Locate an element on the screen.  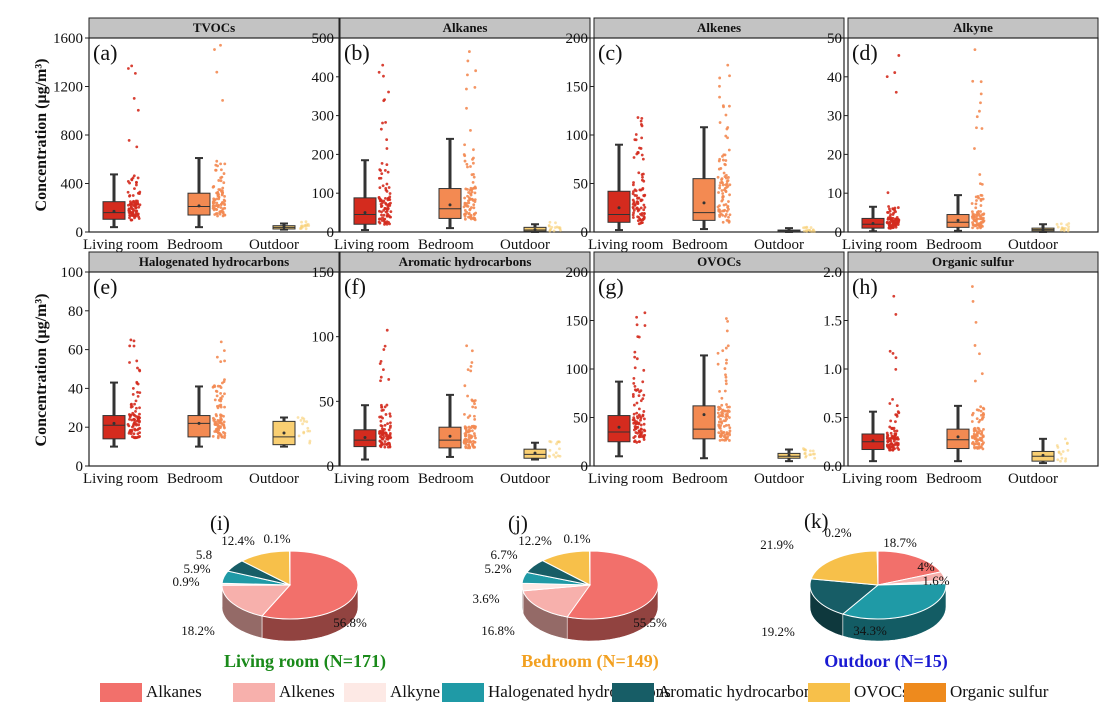
legend-label: Organic sulfur is located at coordinates (999, 691).